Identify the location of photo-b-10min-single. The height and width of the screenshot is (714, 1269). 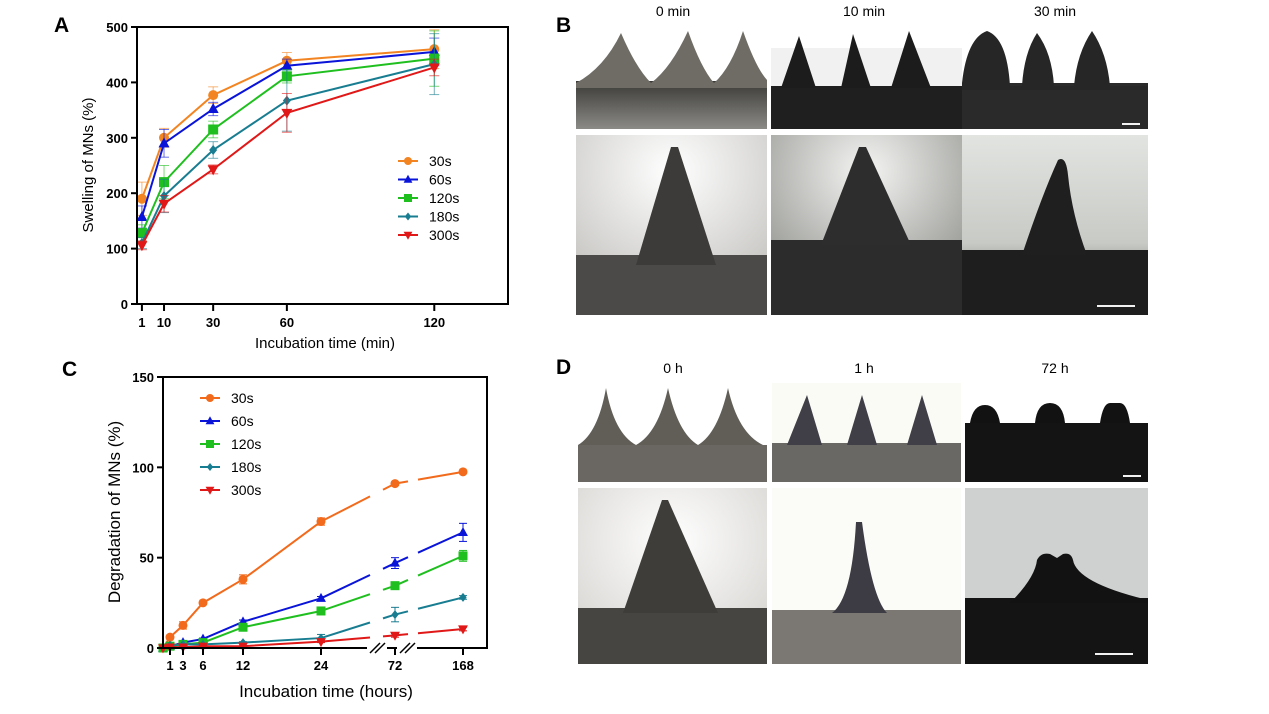
(866, 225).